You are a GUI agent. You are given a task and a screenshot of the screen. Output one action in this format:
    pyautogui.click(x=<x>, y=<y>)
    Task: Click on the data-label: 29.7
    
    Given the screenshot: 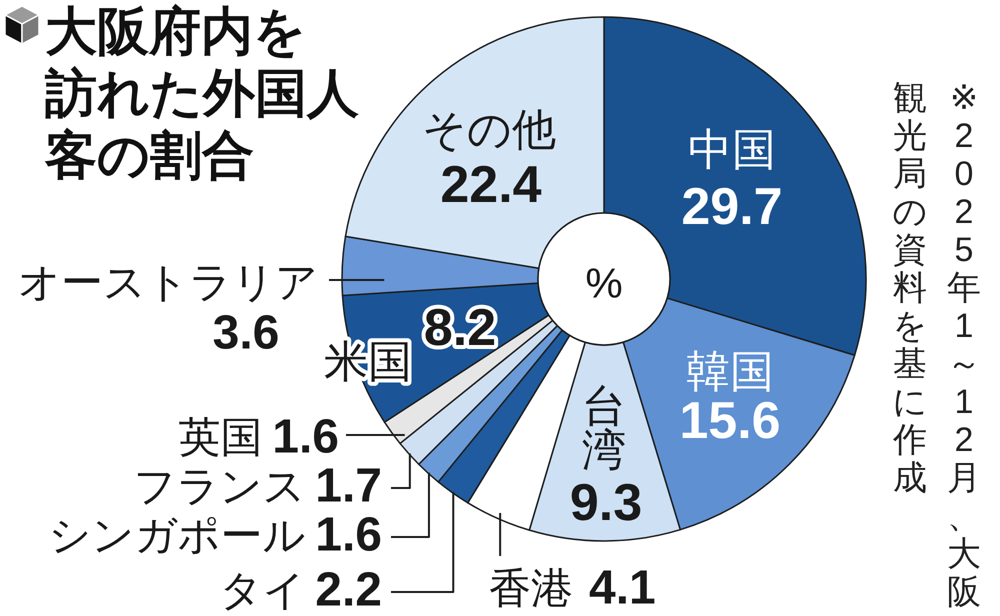 What is the action you would take?
    pyautogui.click(x=732, y=207)
    